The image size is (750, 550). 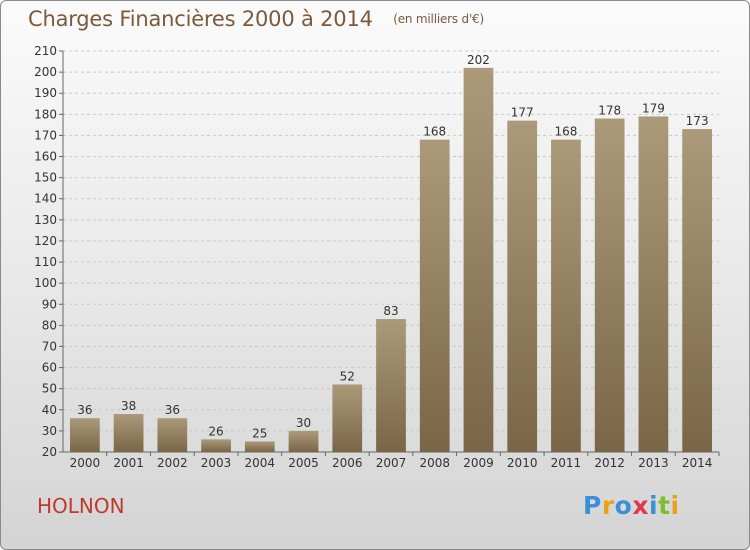 I want to click on y-tick-label: 170, so click(x=45, y=135).